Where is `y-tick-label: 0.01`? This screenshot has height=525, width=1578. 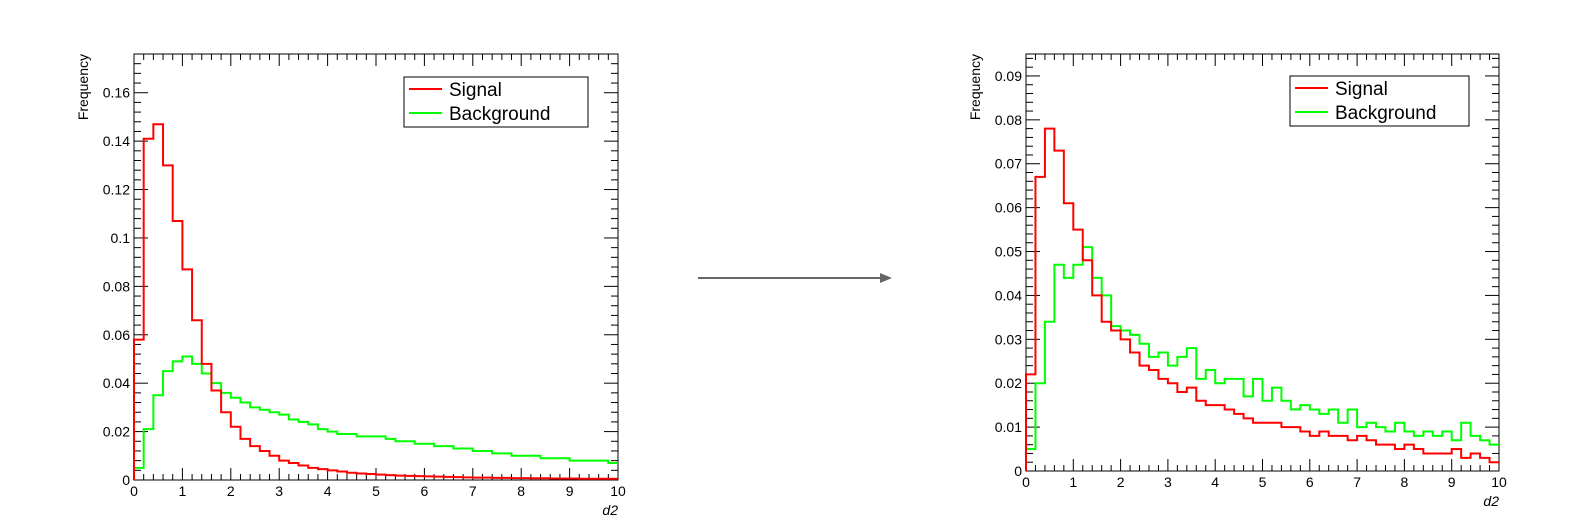 y-tick-label: 0.01 is located at coordinates (1008, 427).